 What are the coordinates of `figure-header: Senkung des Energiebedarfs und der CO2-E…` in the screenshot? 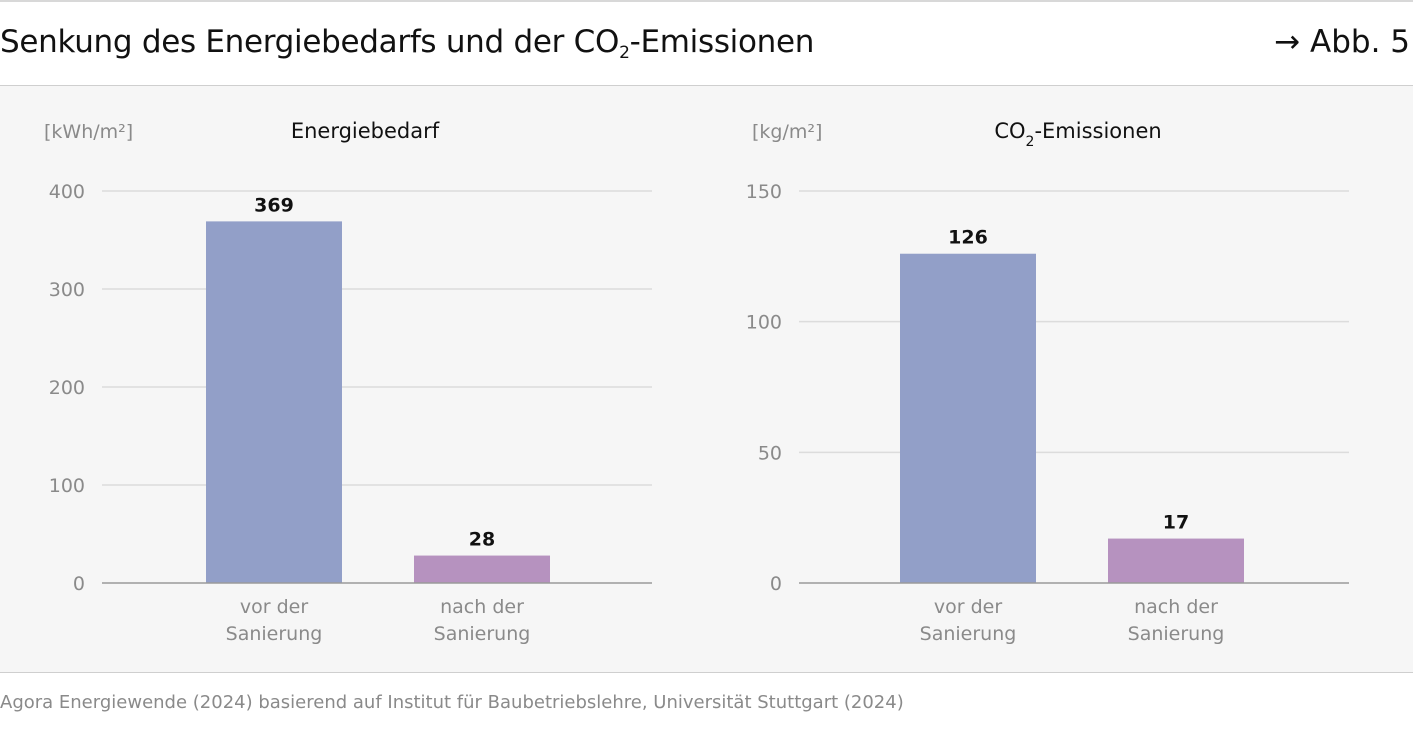 It's located at (706, 44).